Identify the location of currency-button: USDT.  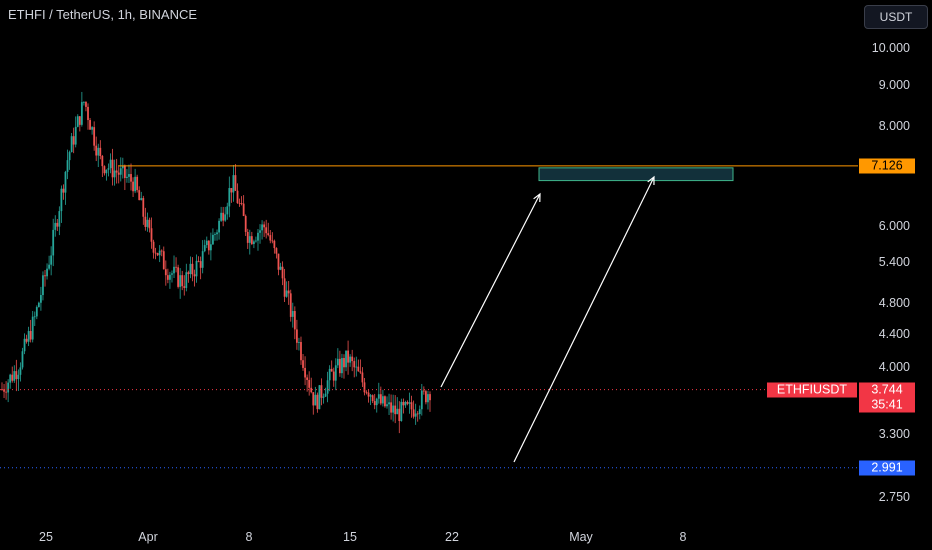
(896, 17).